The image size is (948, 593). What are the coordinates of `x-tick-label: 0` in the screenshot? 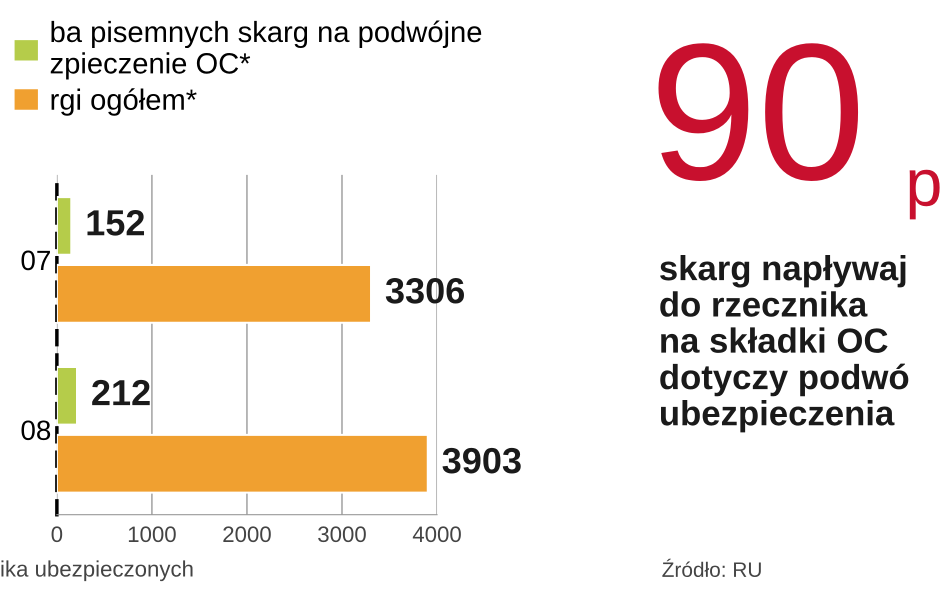 It's located at (57, 534).